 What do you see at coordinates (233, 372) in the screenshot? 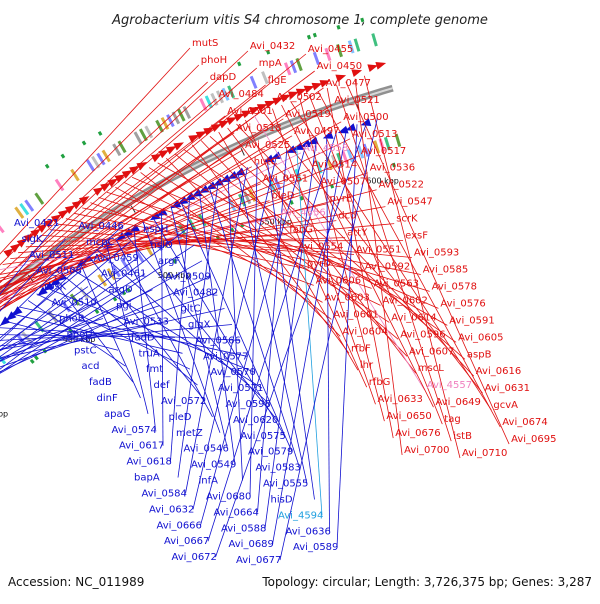
I see `reverse-gene-label: Avi_0570` at bounding box center [233, 372].